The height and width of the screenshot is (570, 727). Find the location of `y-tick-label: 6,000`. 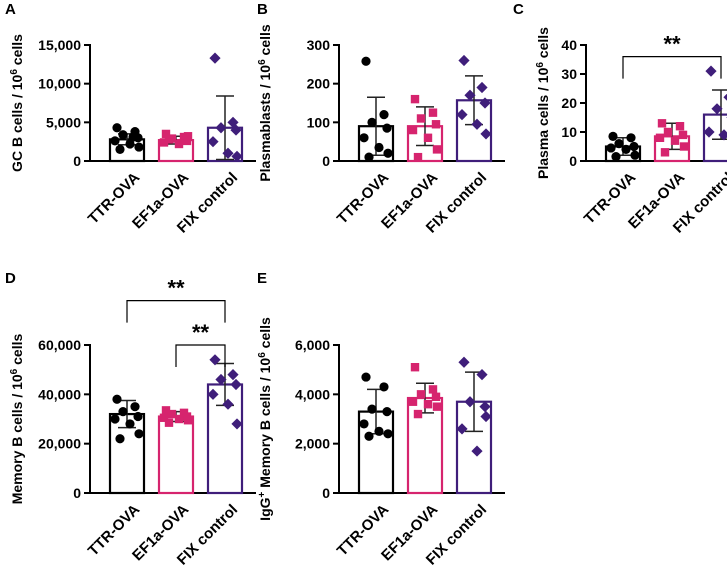

y-tick-label: 6,000 is located at coordinates (312, 345).